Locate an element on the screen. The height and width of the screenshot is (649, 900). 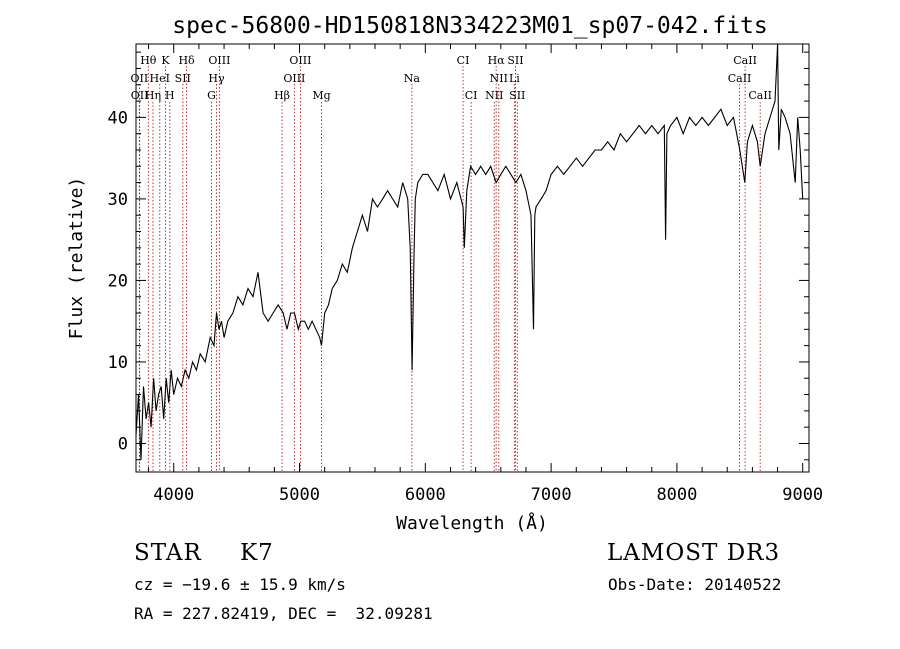
coordinates-text: RA = 227.82419, DEC = 32.09281 is located at coordinates (283, 613).